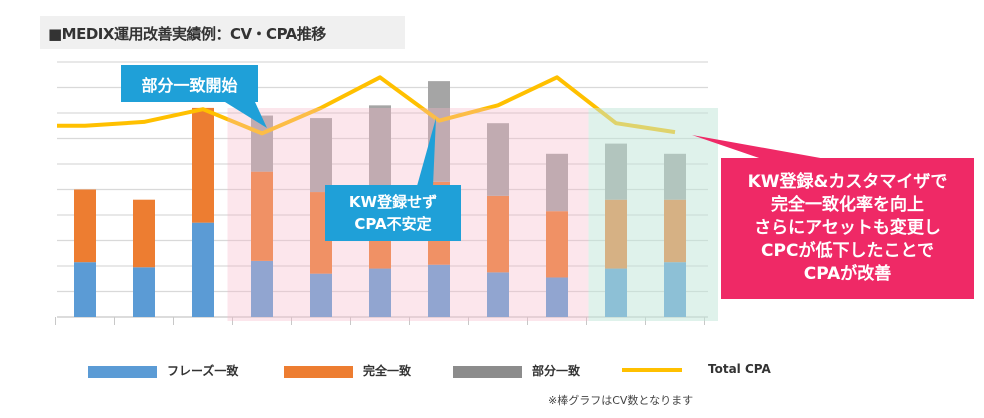 The height and width of the screenshot is (418, 984). I want to click on legend-label: Total CPA, so click(739, 369).